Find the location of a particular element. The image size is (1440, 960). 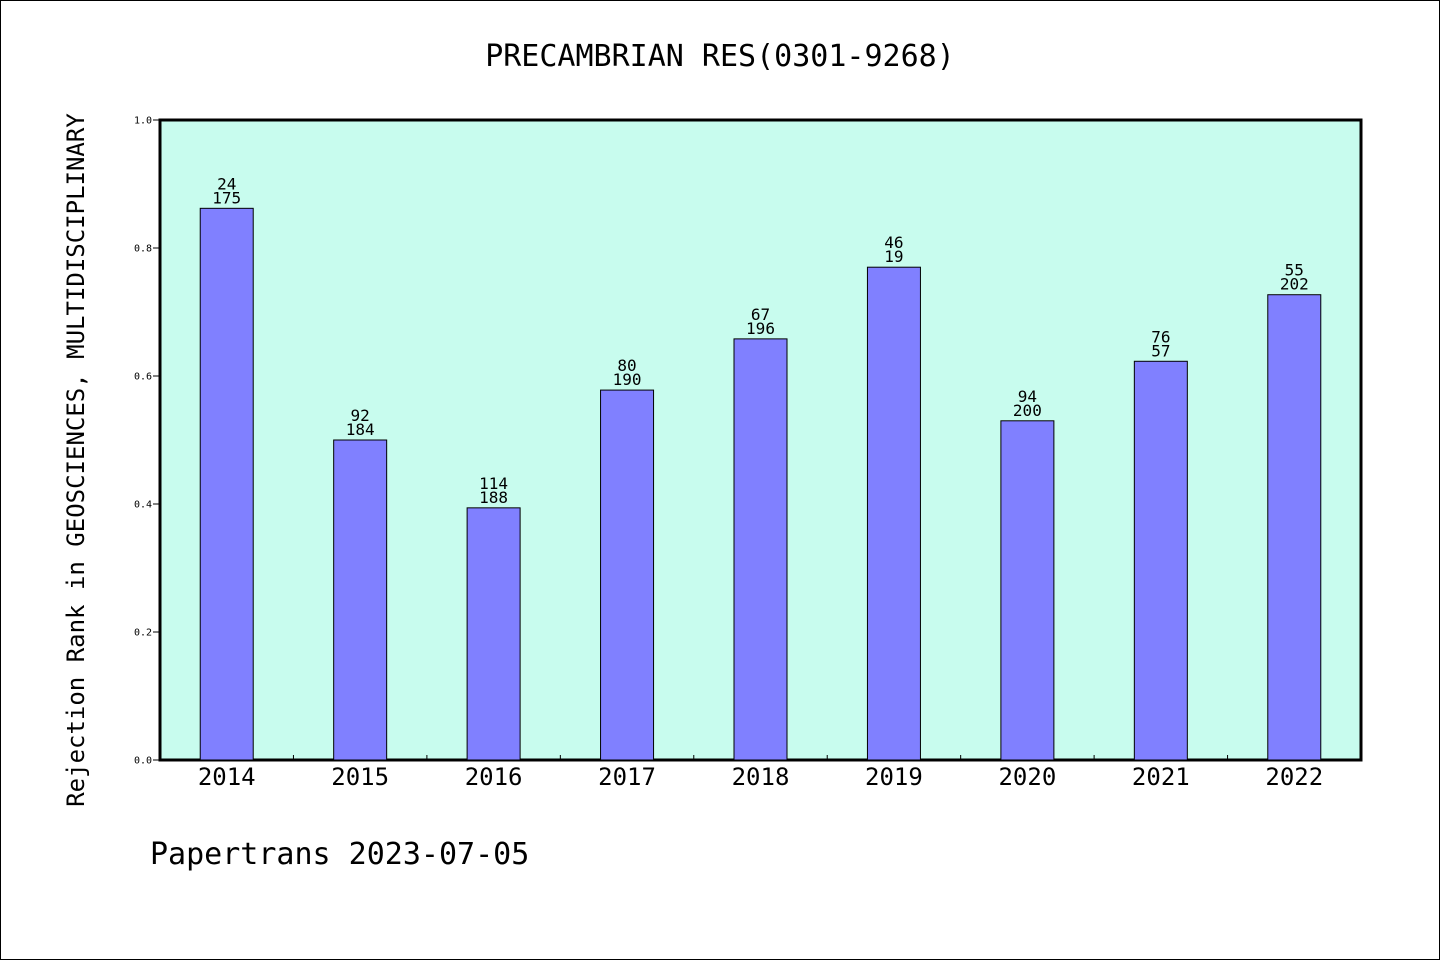

y-tick-label: 0.4 is located at coordinates (143, 505).